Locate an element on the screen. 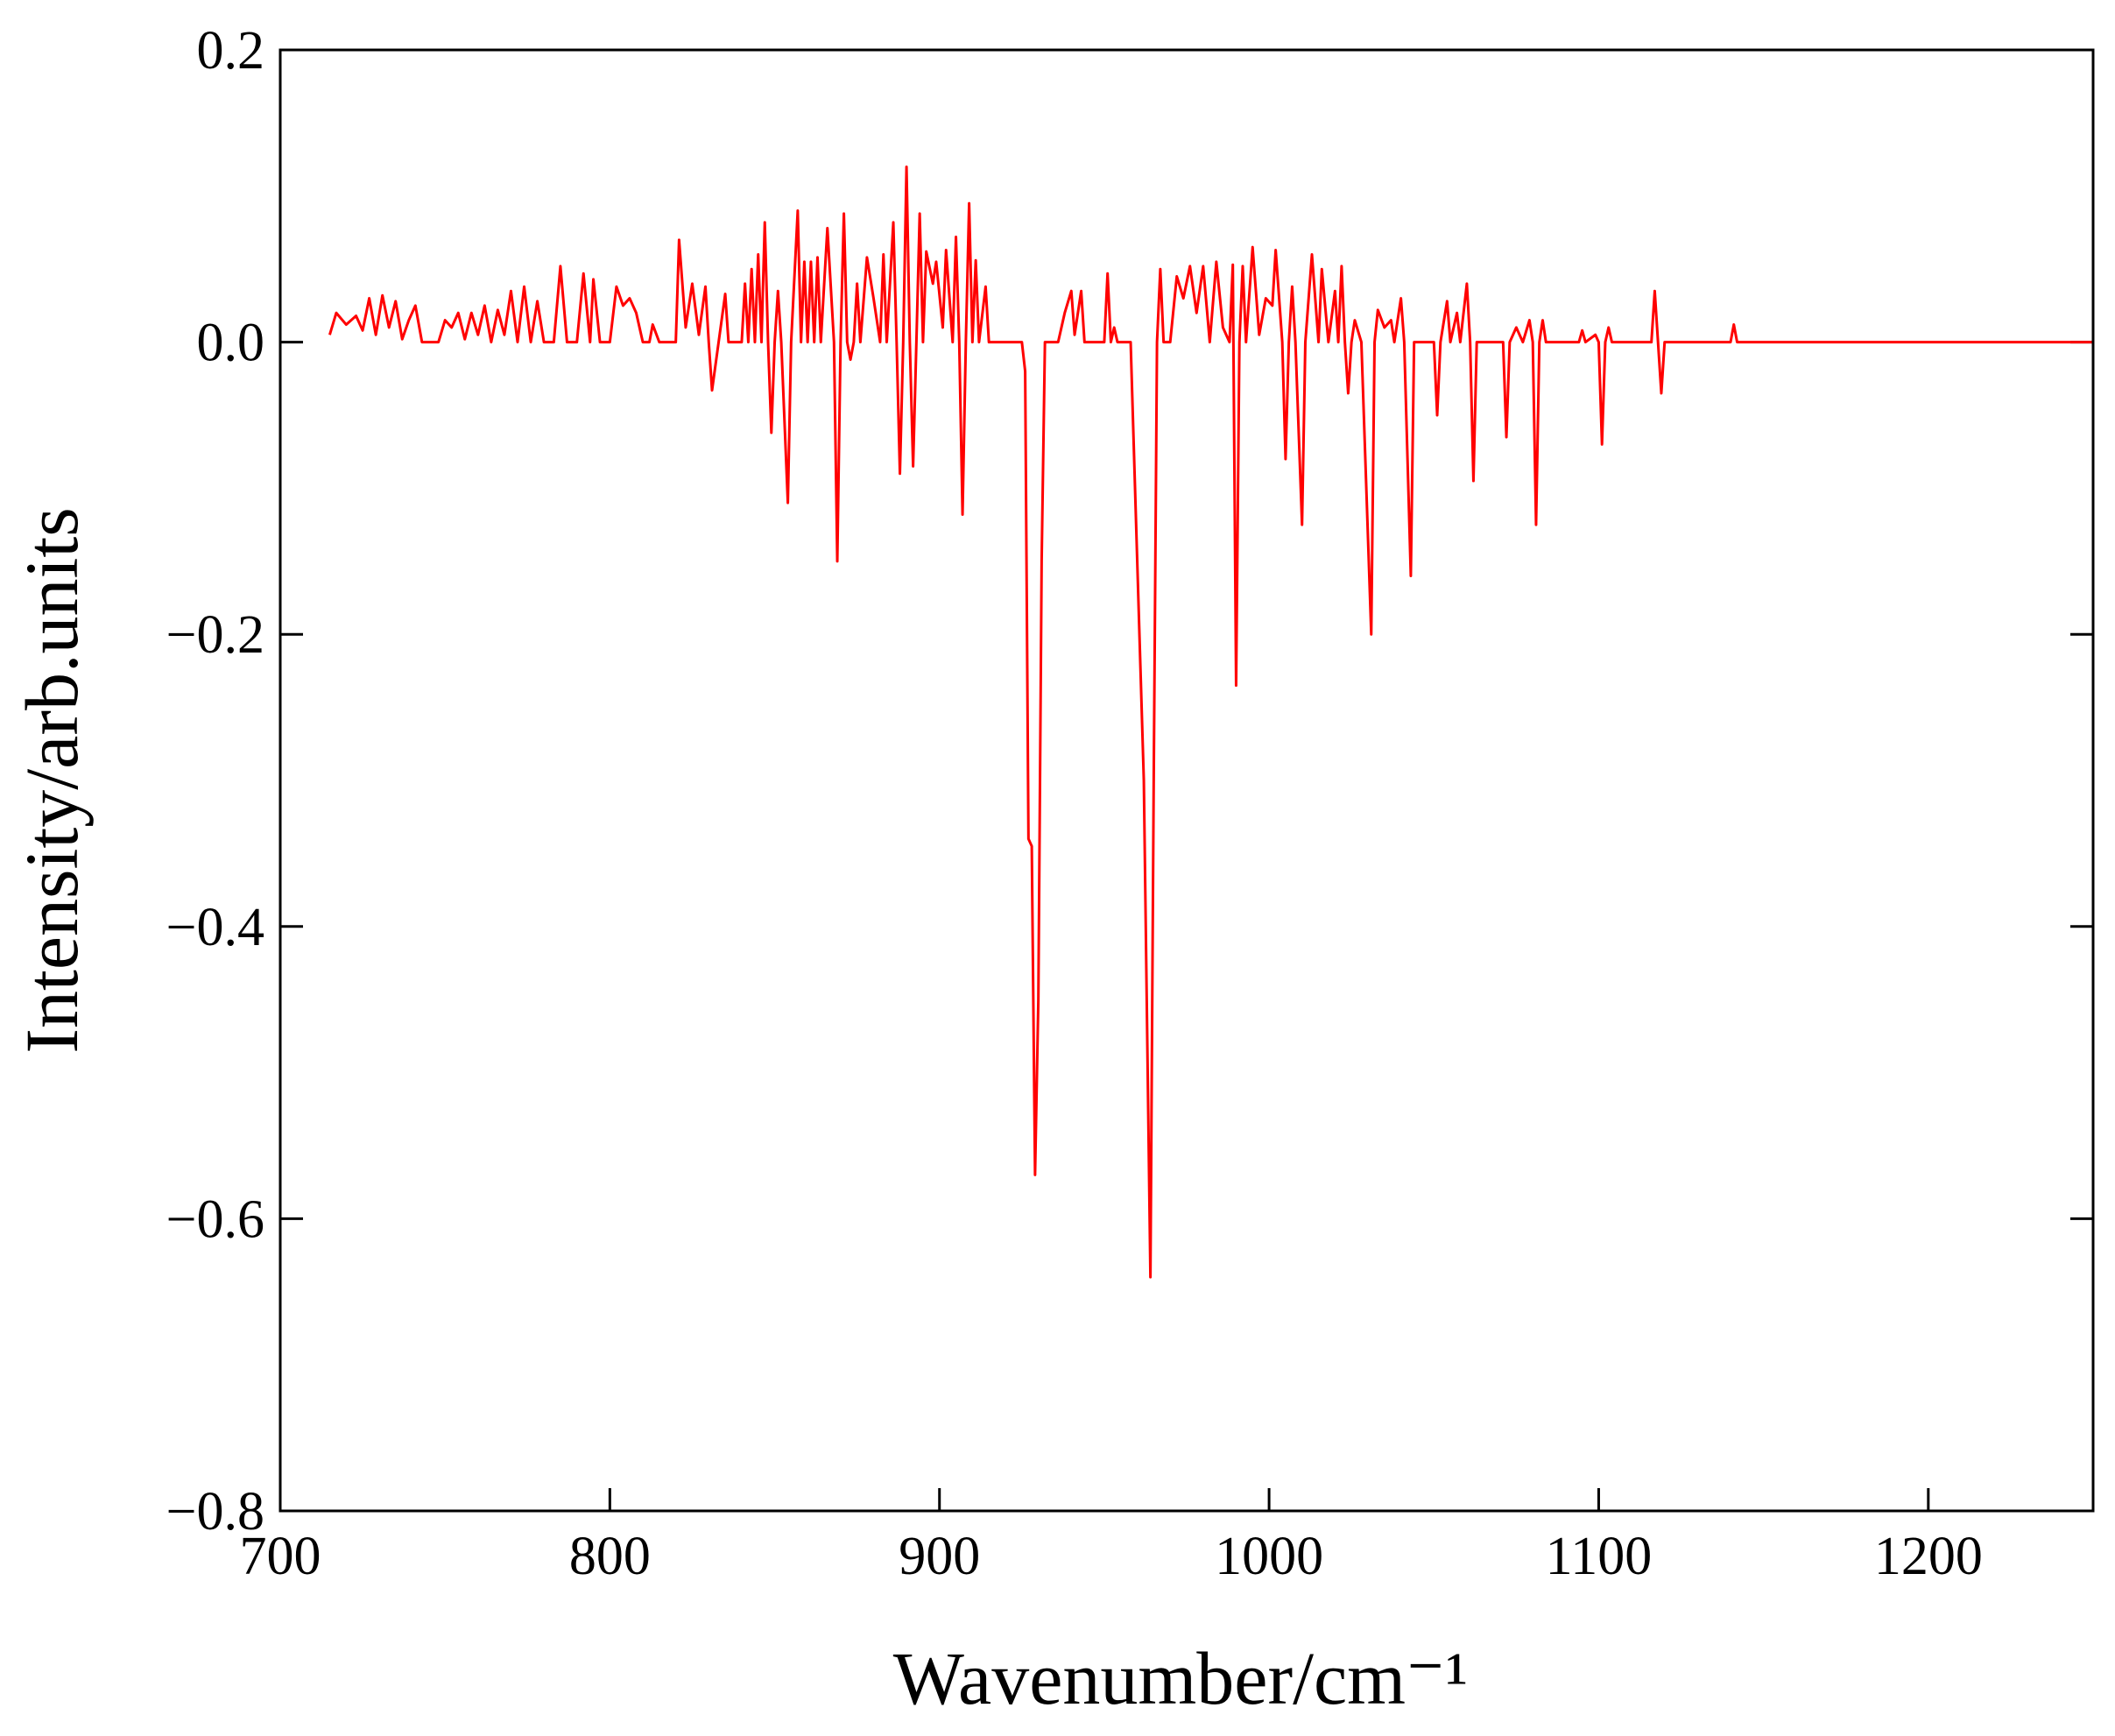 The width and height of the screenshot is (2115, 1736). x-tick-label: 1100 is located at coordinates (1599, 1556).